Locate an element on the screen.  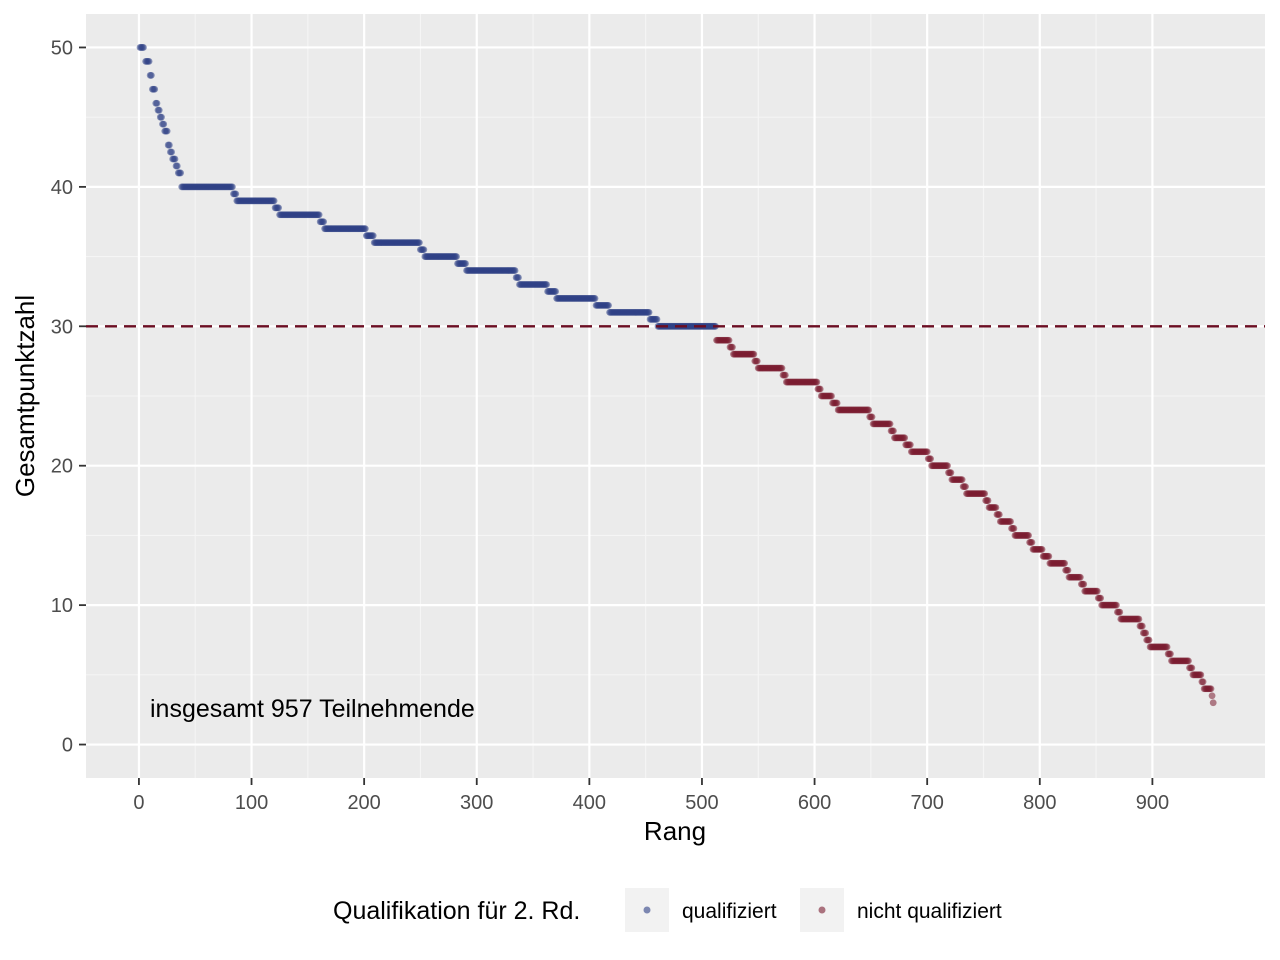
y-tick-label: 40 is located at coordinates (62, 188).